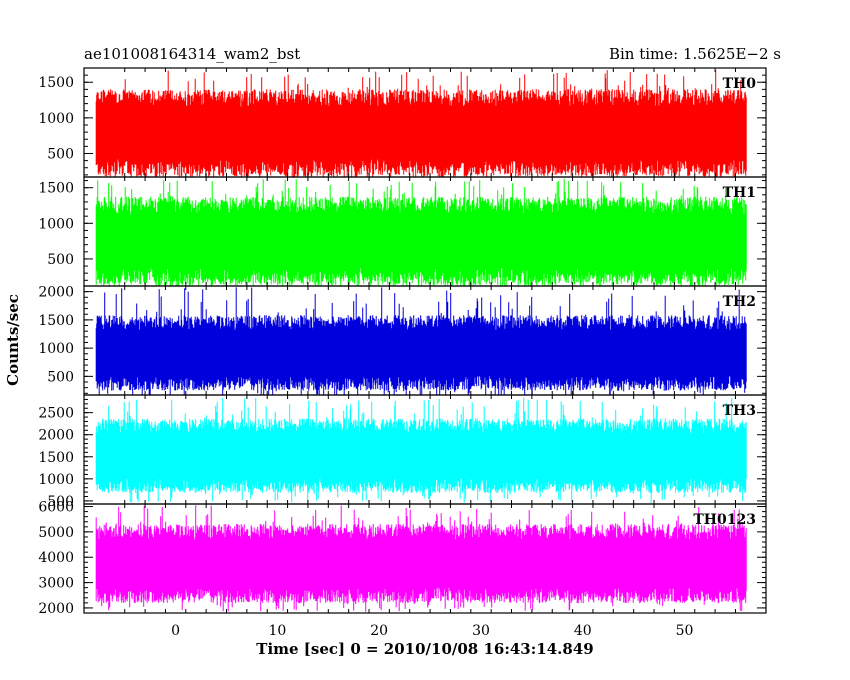  Describe the element at coordinates (421, 558) in the screenshot. I see `series-th0123` at that location.